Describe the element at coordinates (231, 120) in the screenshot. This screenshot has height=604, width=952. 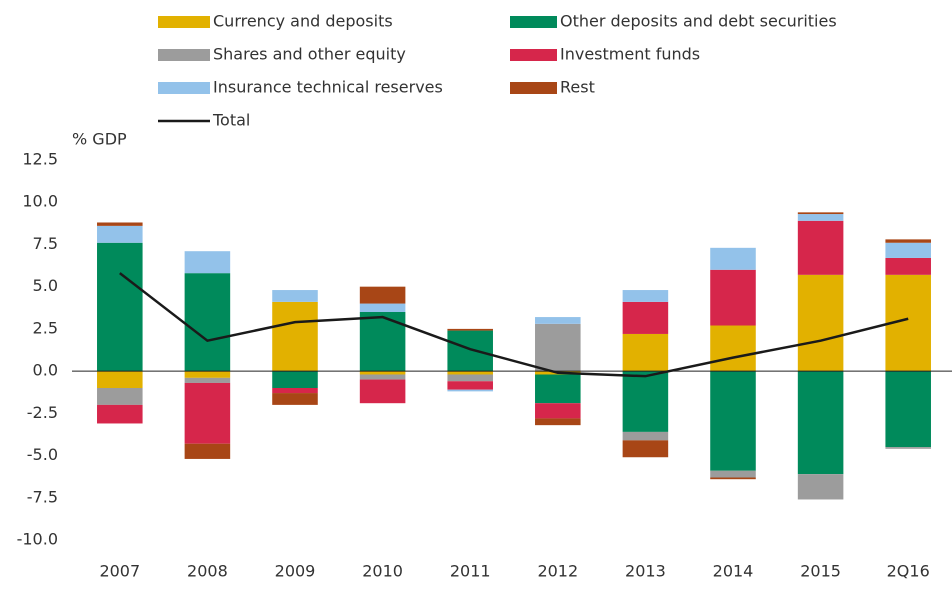
I see `legend-label: Total` at that location.